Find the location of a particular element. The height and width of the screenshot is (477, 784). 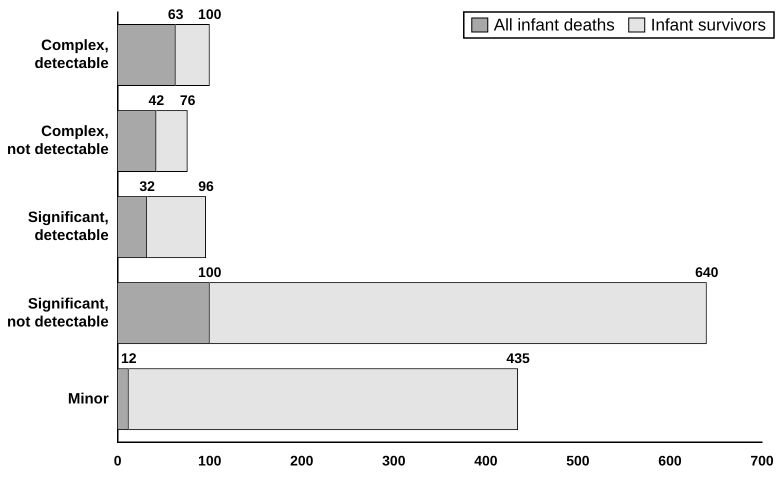

legend-label: Infant survivors is located at coordinates (708, 25).